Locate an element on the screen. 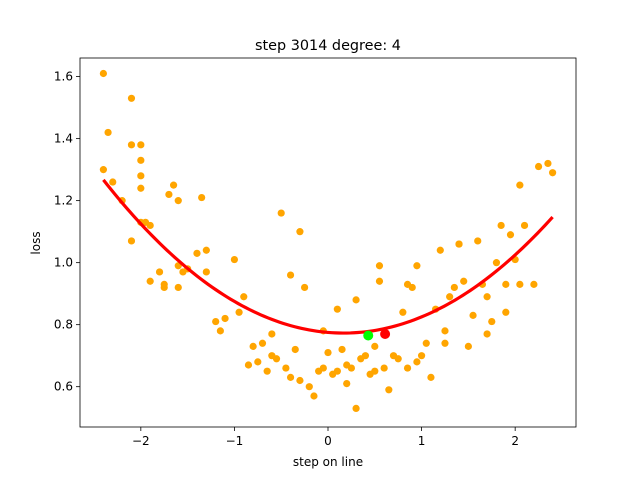 The width and height of the screenshot is (640, 480). minimum-marker is located at coordinates (368, 335).